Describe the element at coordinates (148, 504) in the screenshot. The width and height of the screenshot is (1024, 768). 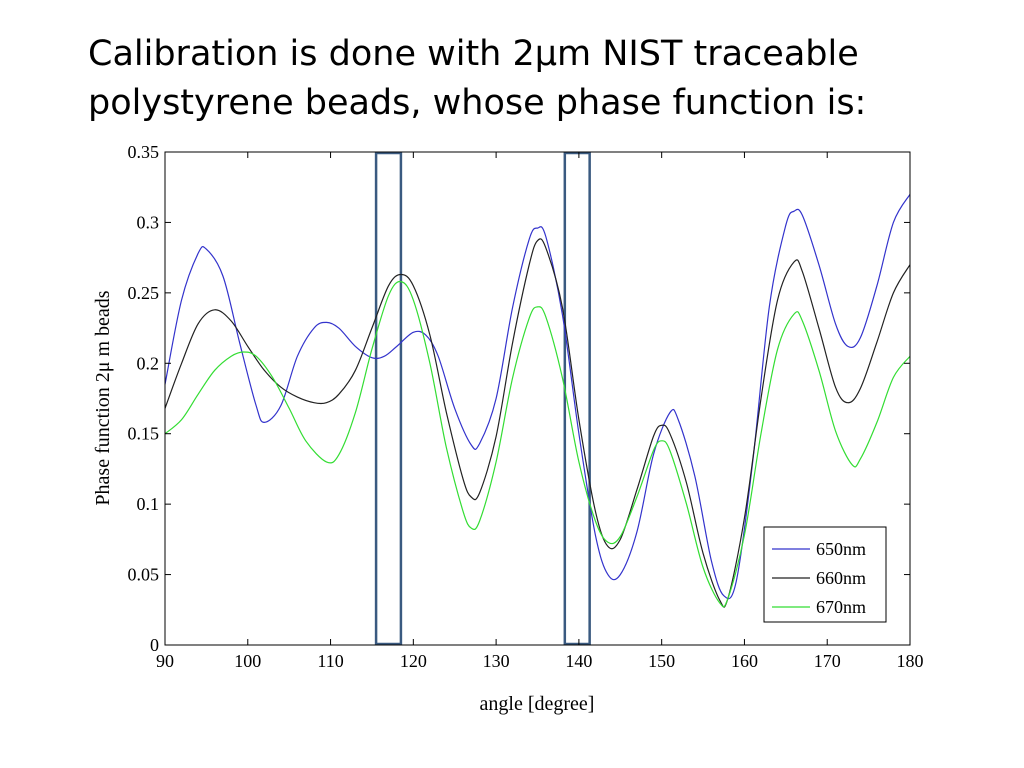
I see `y-tick-label: 0.1` at that location.